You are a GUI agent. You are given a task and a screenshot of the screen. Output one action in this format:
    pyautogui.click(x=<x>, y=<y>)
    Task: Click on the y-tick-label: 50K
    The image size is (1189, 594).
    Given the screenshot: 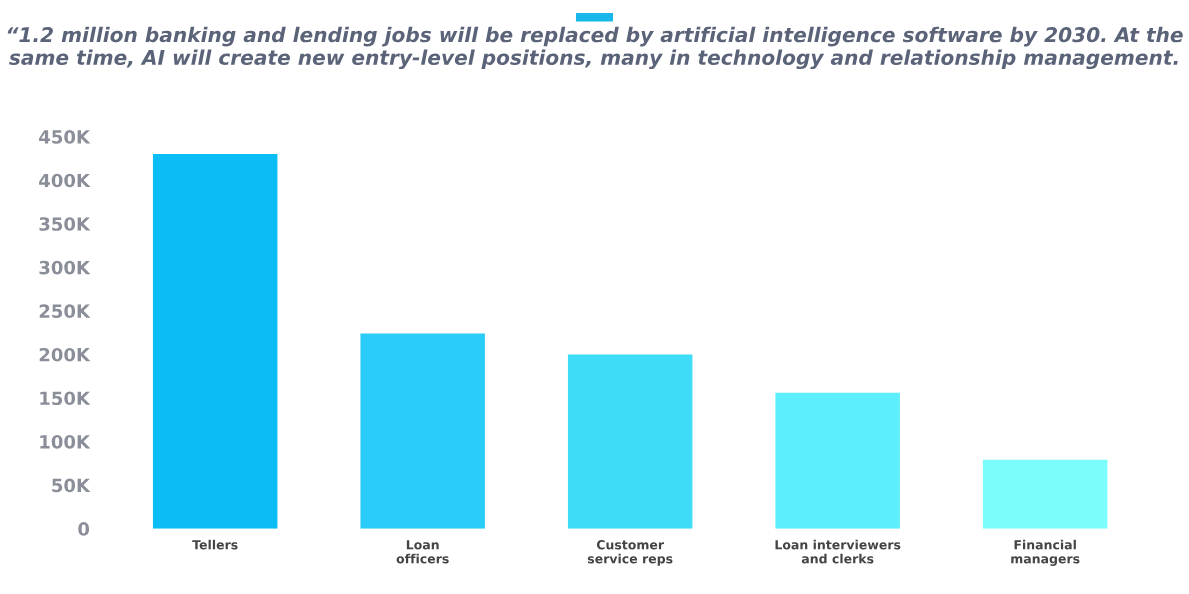 What is the action you would take?
    pyautogui.click(x=71, y=485)
    